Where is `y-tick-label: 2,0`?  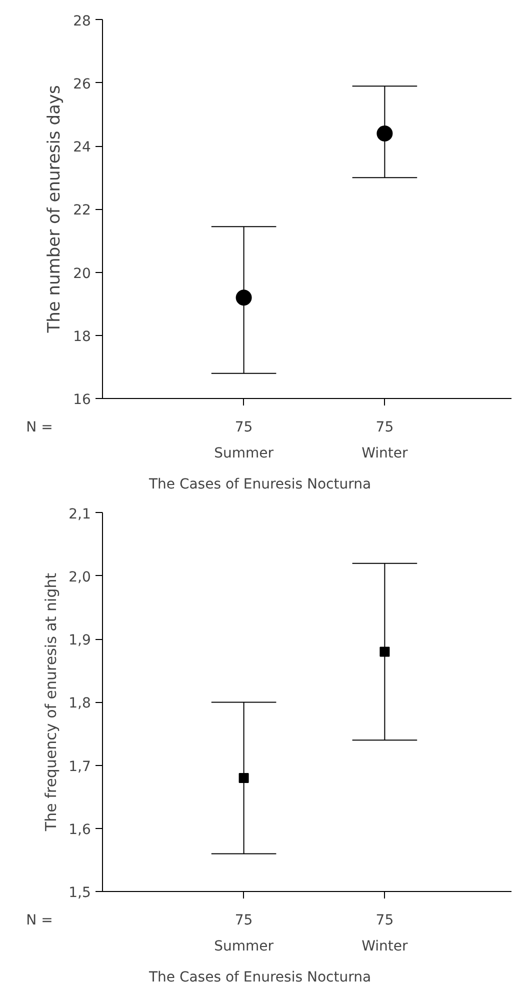
y-tick-label: 2,0 is located at coordinates (79, 577).